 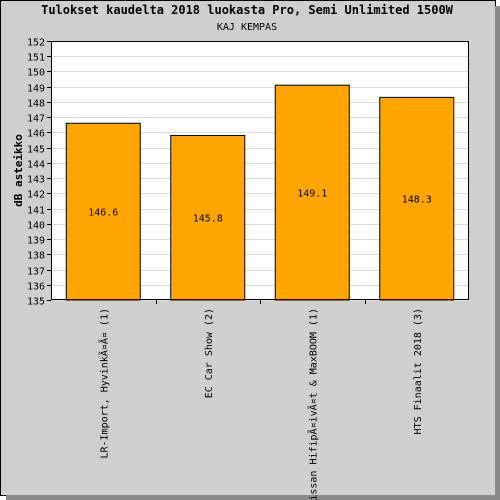 What do you see at coordinates (497, 253) in the screenshot?
I see `frame-shadow-right` at bounding box center [497, 253].